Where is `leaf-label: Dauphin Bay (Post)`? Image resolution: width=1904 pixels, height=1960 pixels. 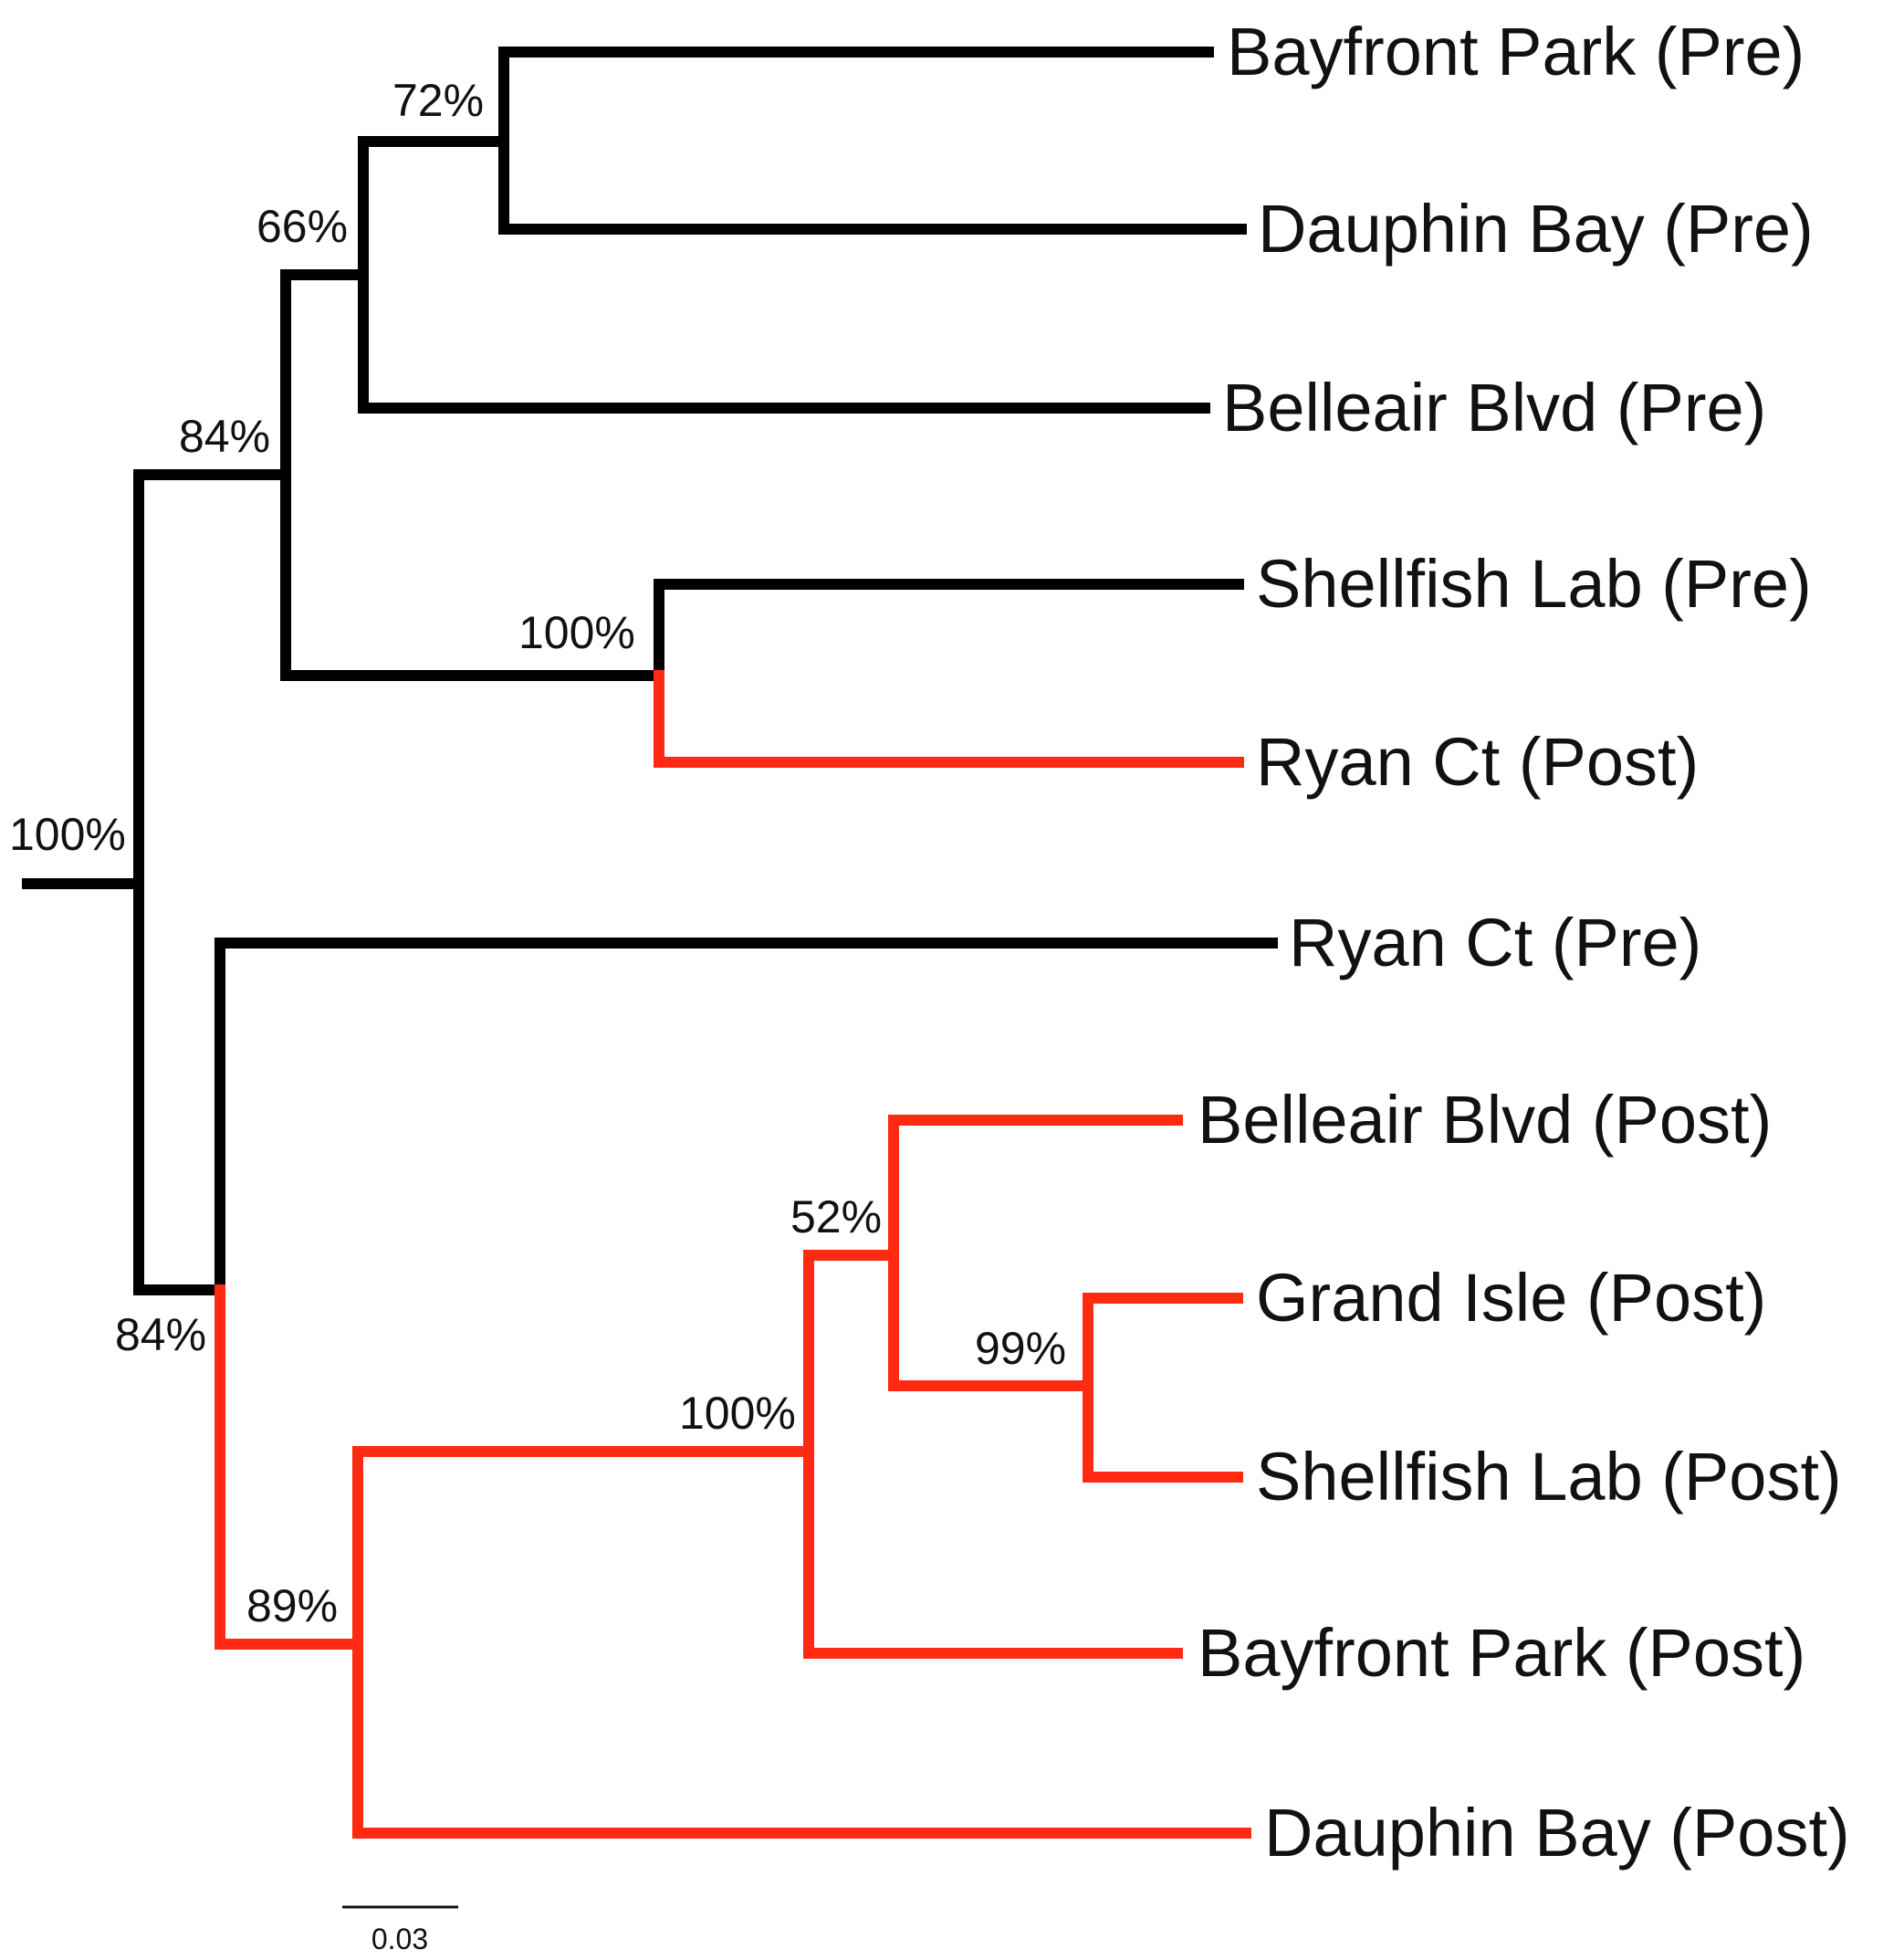 leaf-label: Dauphin Bay (Post) is located at coordinates (1557, 1833).